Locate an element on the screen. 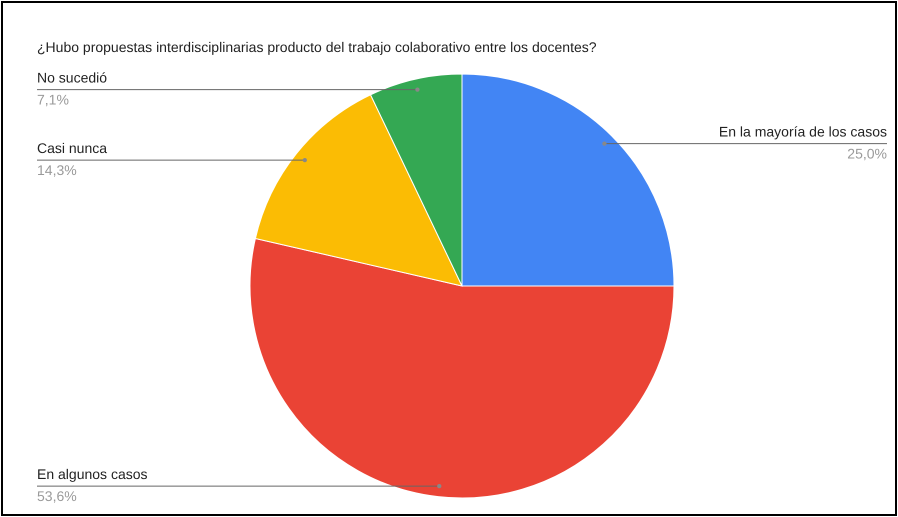  slice-label: No sucedió is located at coordinates (72, 78).